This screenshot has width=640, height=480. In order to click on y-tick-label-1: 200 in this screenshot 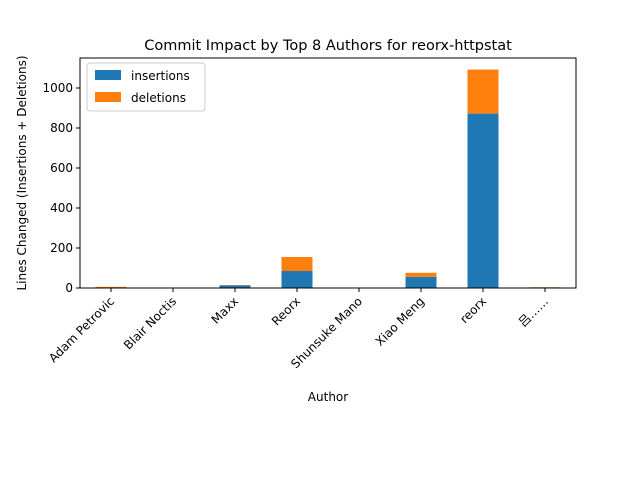, I will do `click(61, 248)`.